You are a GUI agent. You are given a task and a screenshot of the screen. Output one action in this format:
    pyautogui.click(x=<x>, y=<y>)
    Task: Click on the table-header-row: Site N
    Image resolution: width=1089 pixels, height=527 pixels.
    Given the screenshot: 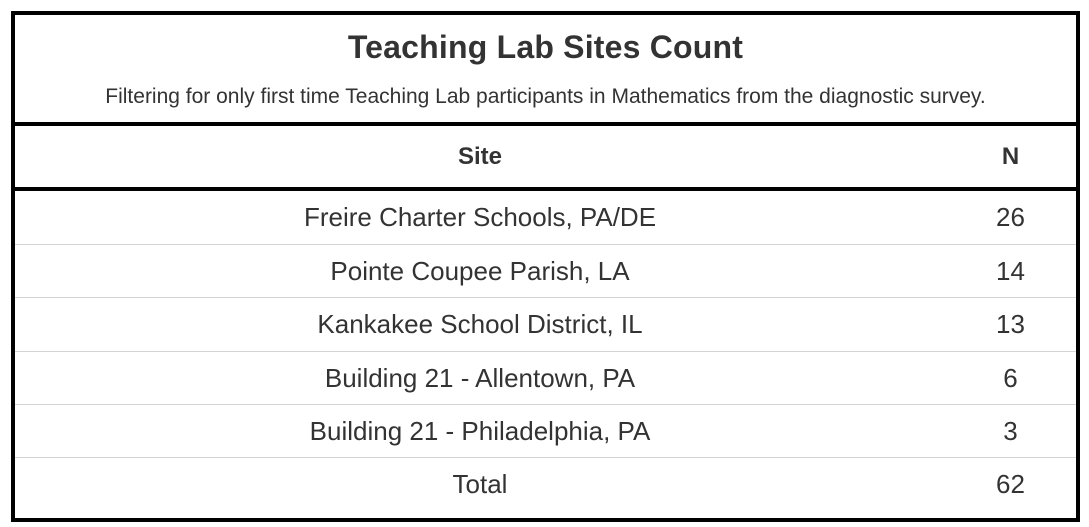 What is the action you would take?
    pyautogui.click(x=545, y=156)
    